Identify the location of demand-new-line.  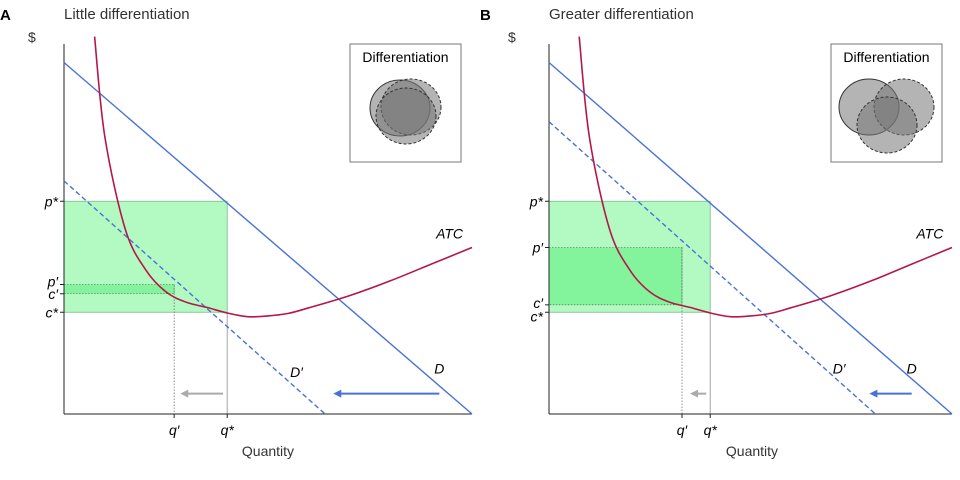
(194, 297).